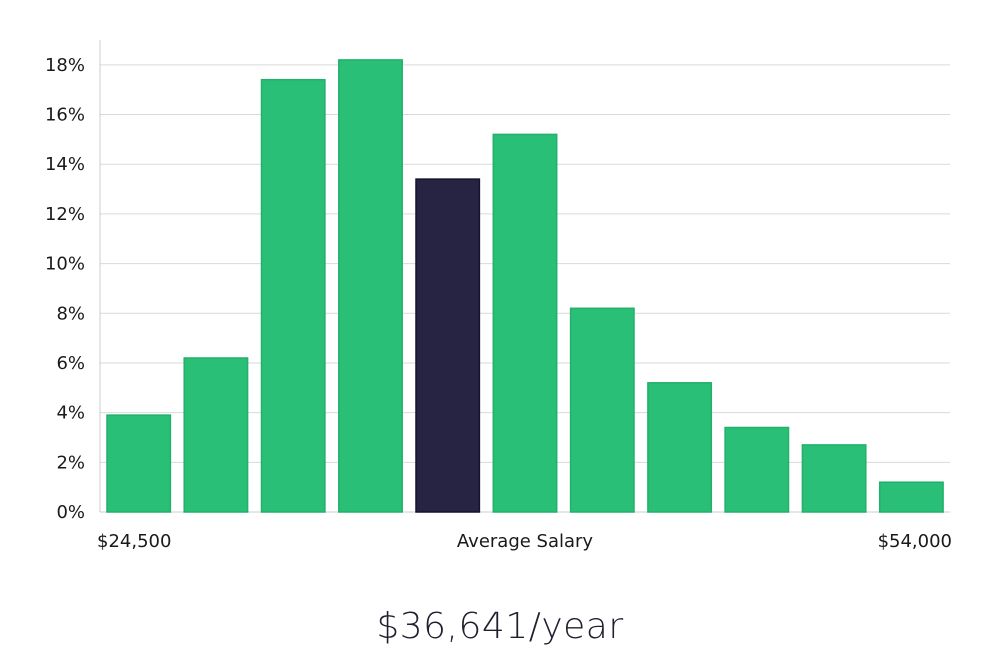 The height and width of the screenshot is (660, 1000). I want to click on y-tick-label: 0%, so click(70, 512).